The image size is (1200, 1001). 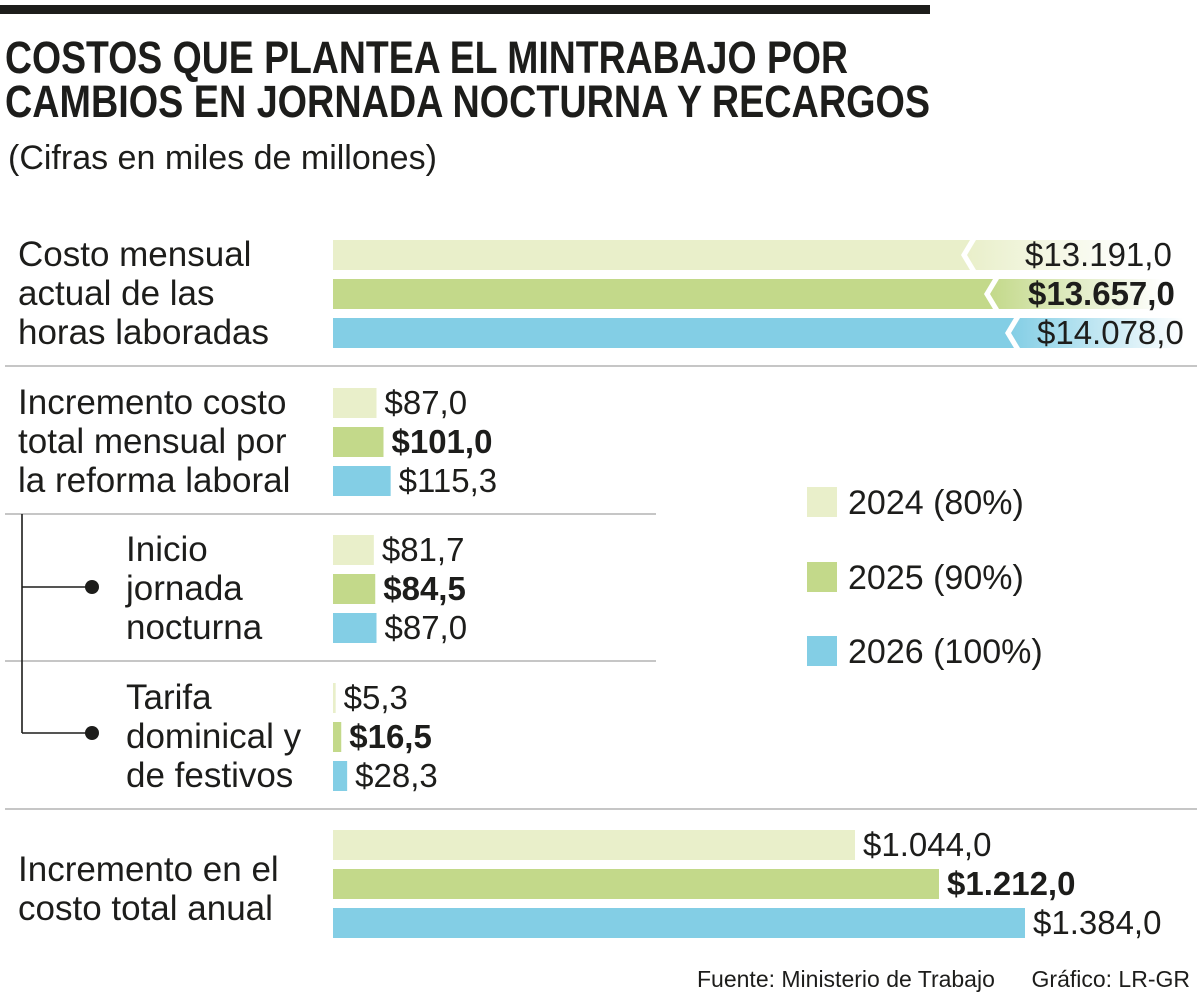 What do you see at coordinates (936, 503) in the screenshot?
I see `legend-label-2024: 2024 (80%)` at bounding box center [936, 503].